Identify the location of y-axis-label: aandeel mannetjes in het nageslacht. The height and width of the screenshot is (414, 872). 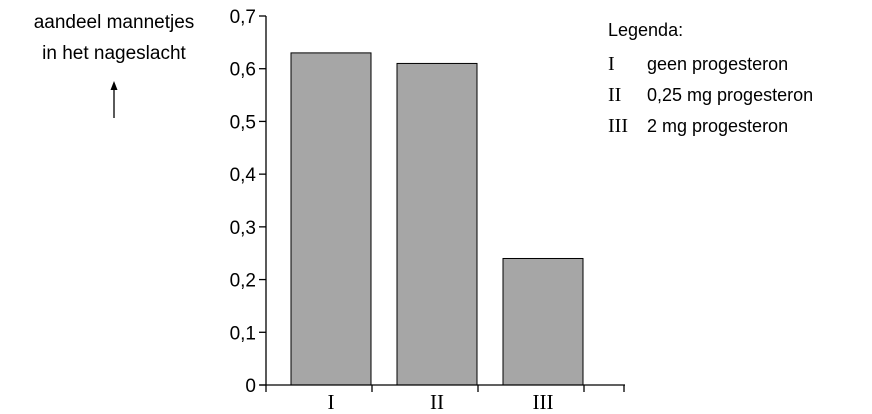
(114, 65).